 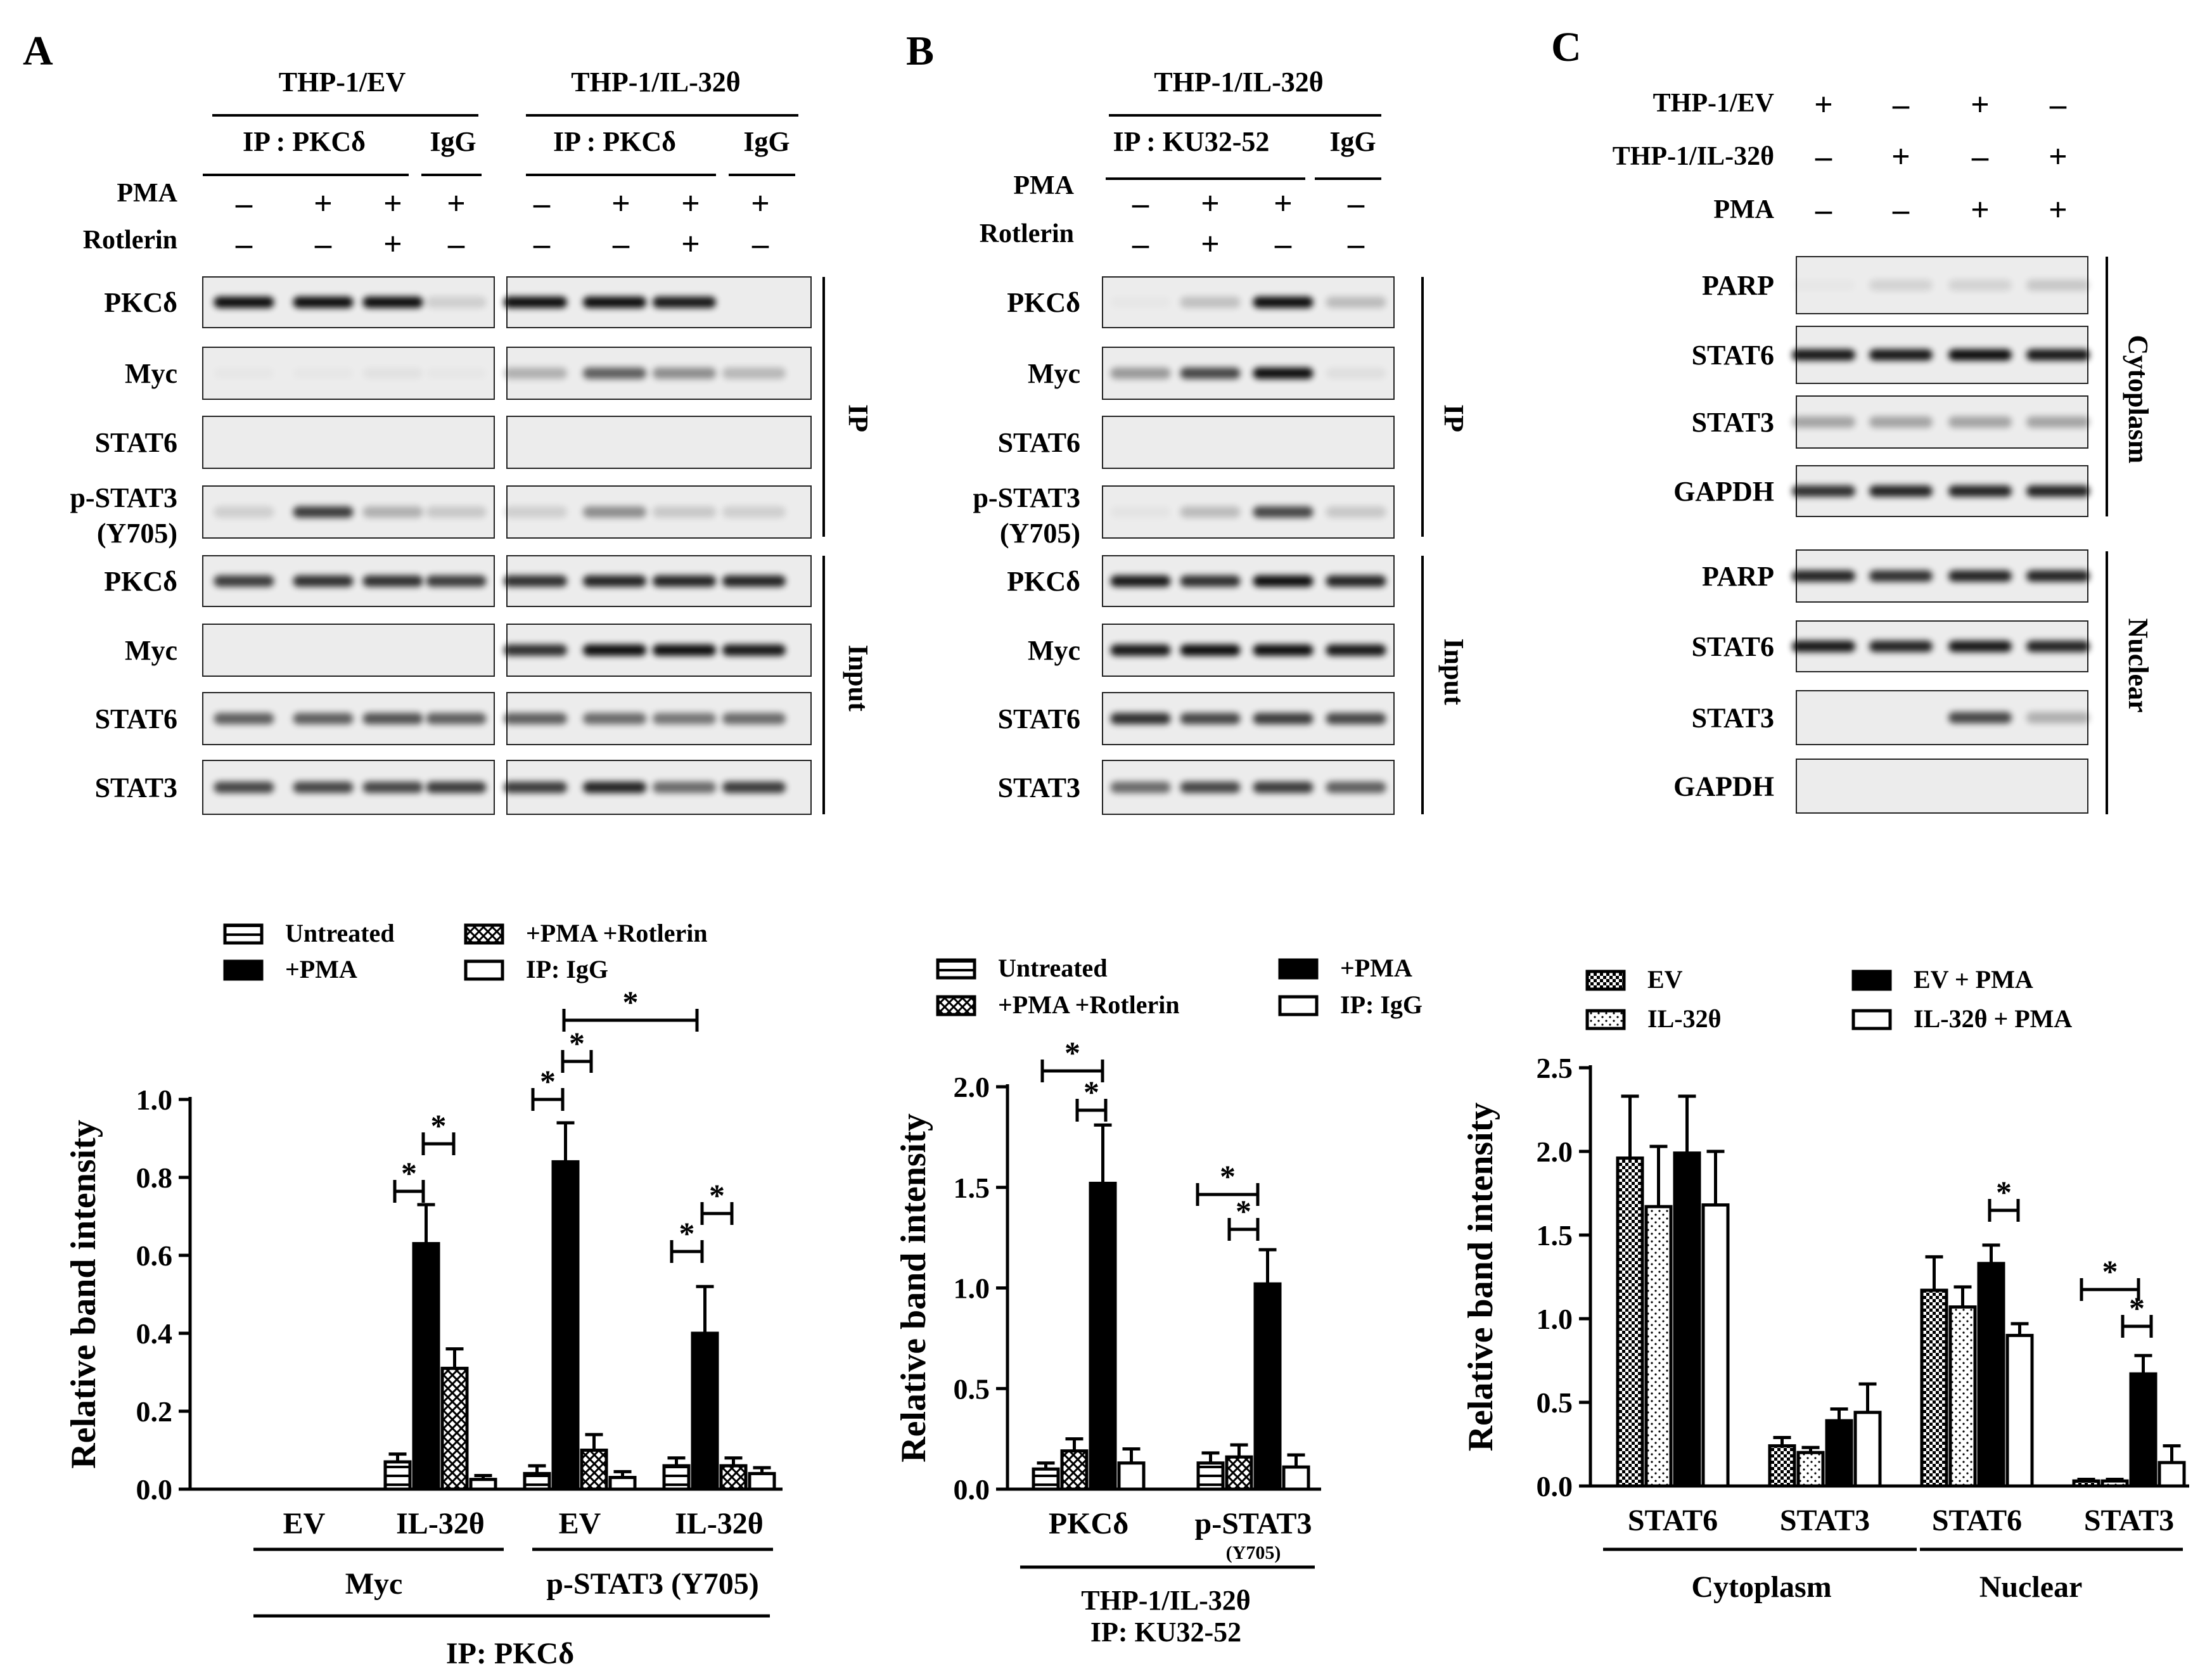 What do you see at coordinates (137, 534) in the screenshot?
I see `blot-row-sublabel: (Y705)` at bounding box center [137, 534].